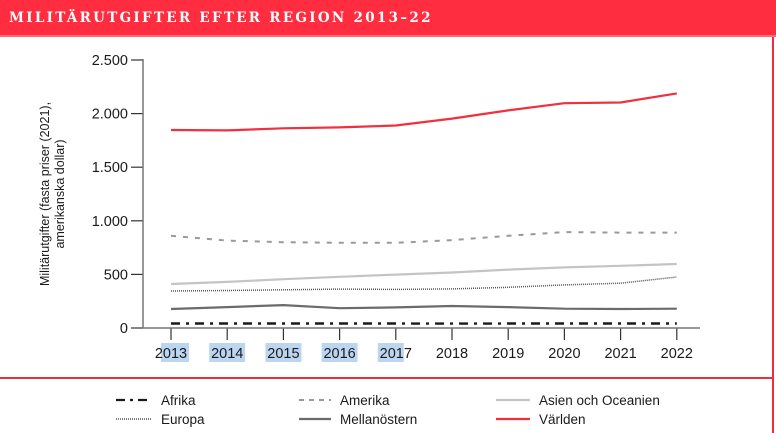 The height and width of the screenshot is (433, 776). I want to click on x-tick-label: 2015, so click(283, 354).